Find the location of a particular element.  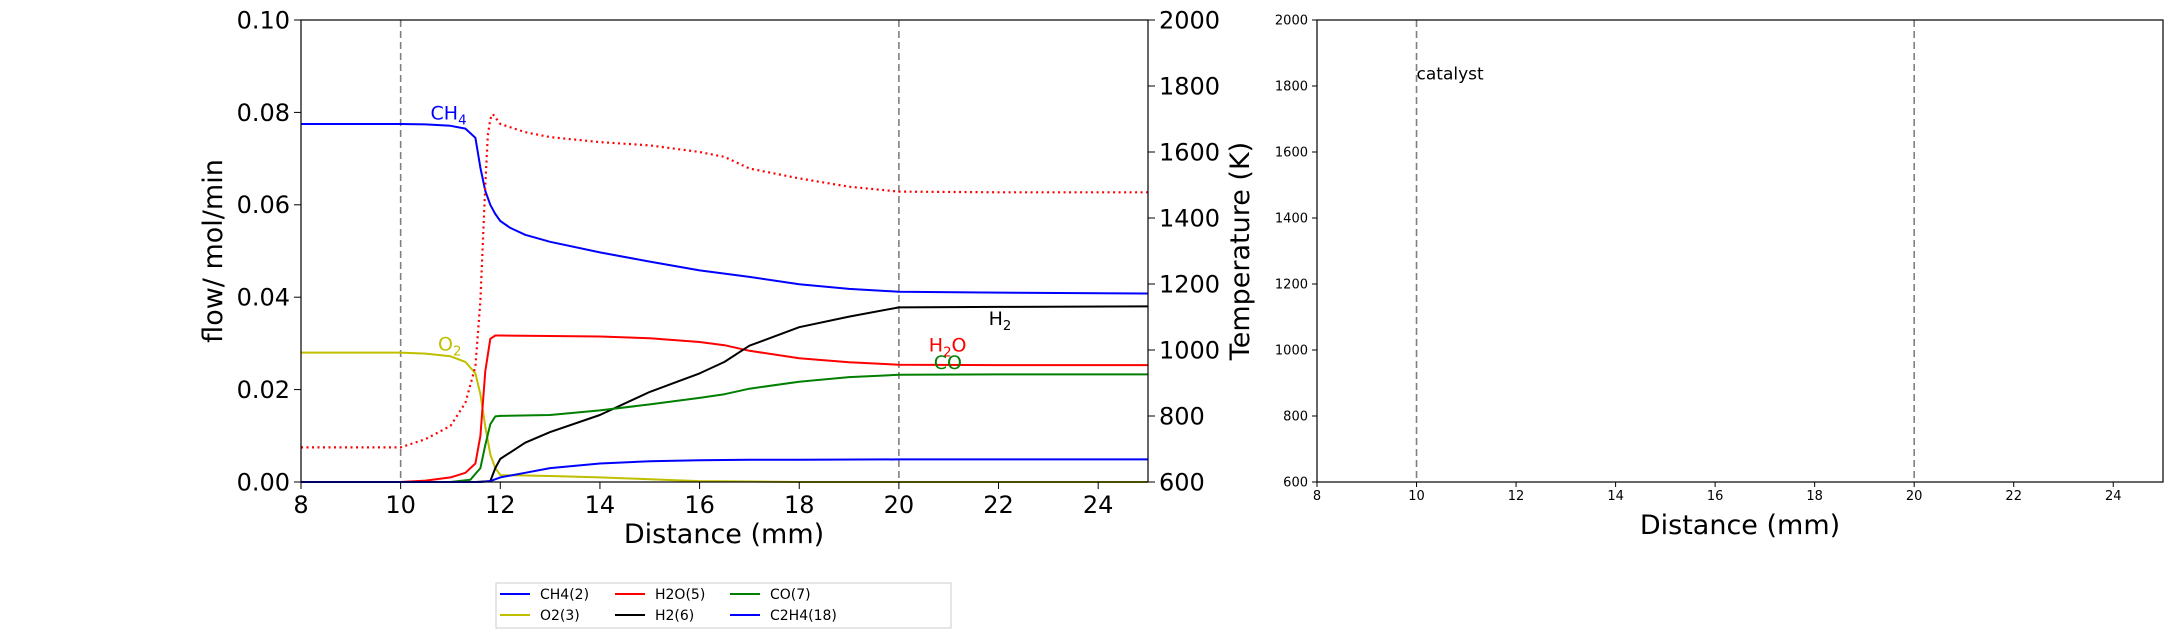

left-chart-right-y-axis-label: Temperature (K) is located at coordinates (1240, 251).